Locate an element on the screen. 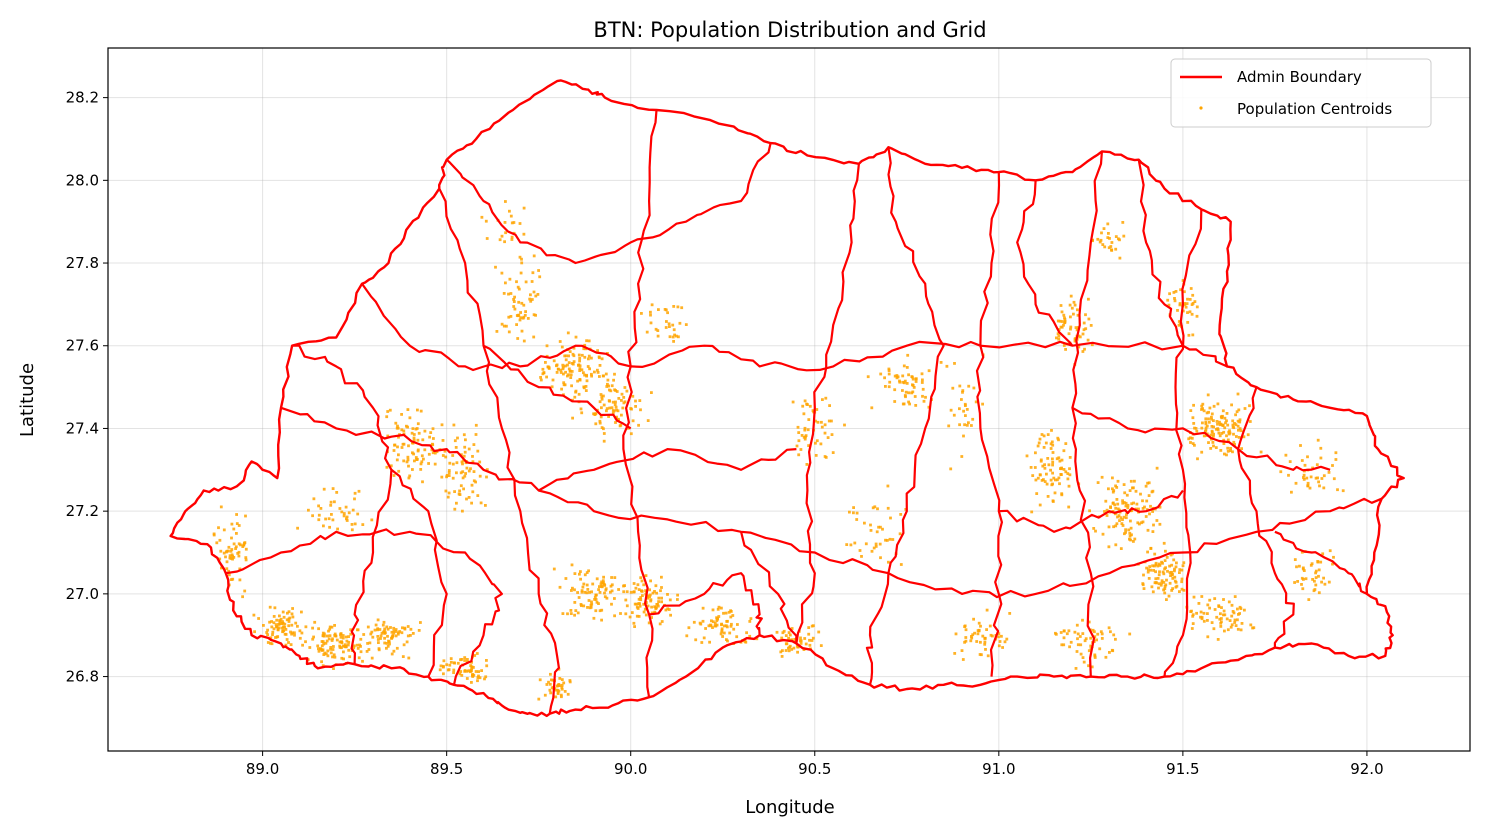 The height and width of the screenshot is (834, 1486). legend-box is located at coordinates (1301, 93).